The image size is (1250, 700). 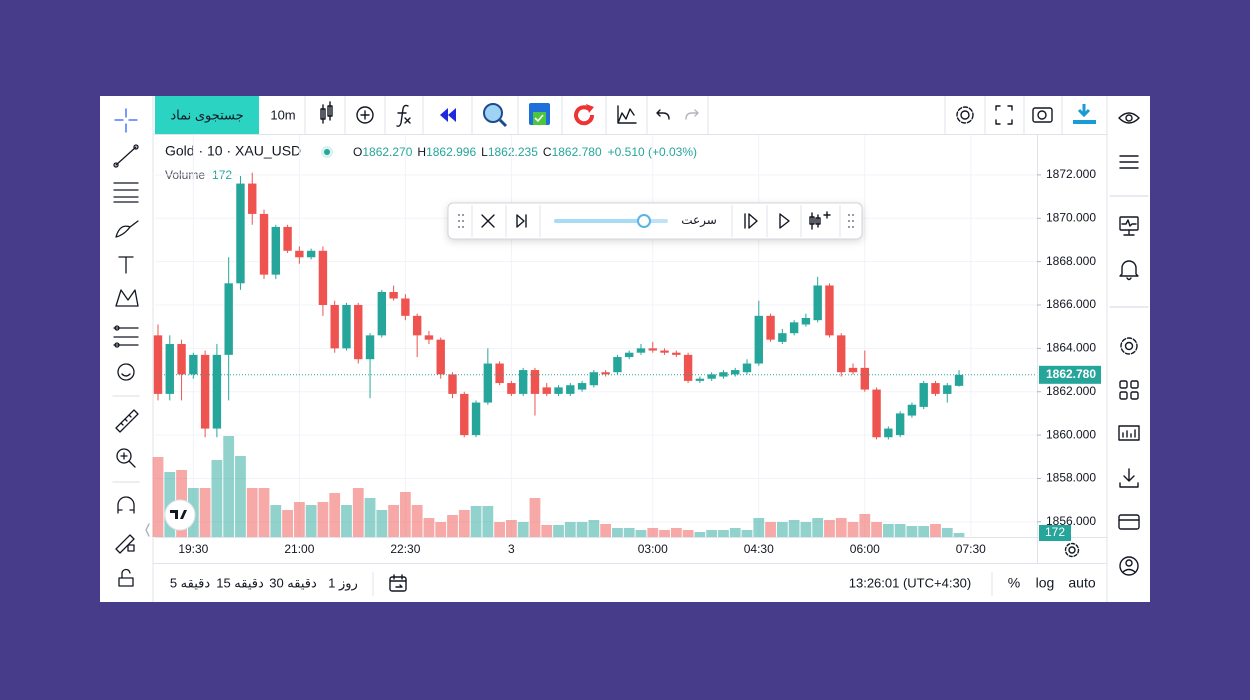 What do you see at coordinates (495, 115) in the screenshot?
I see `zoom-icon` at bounding box center [495, 115].